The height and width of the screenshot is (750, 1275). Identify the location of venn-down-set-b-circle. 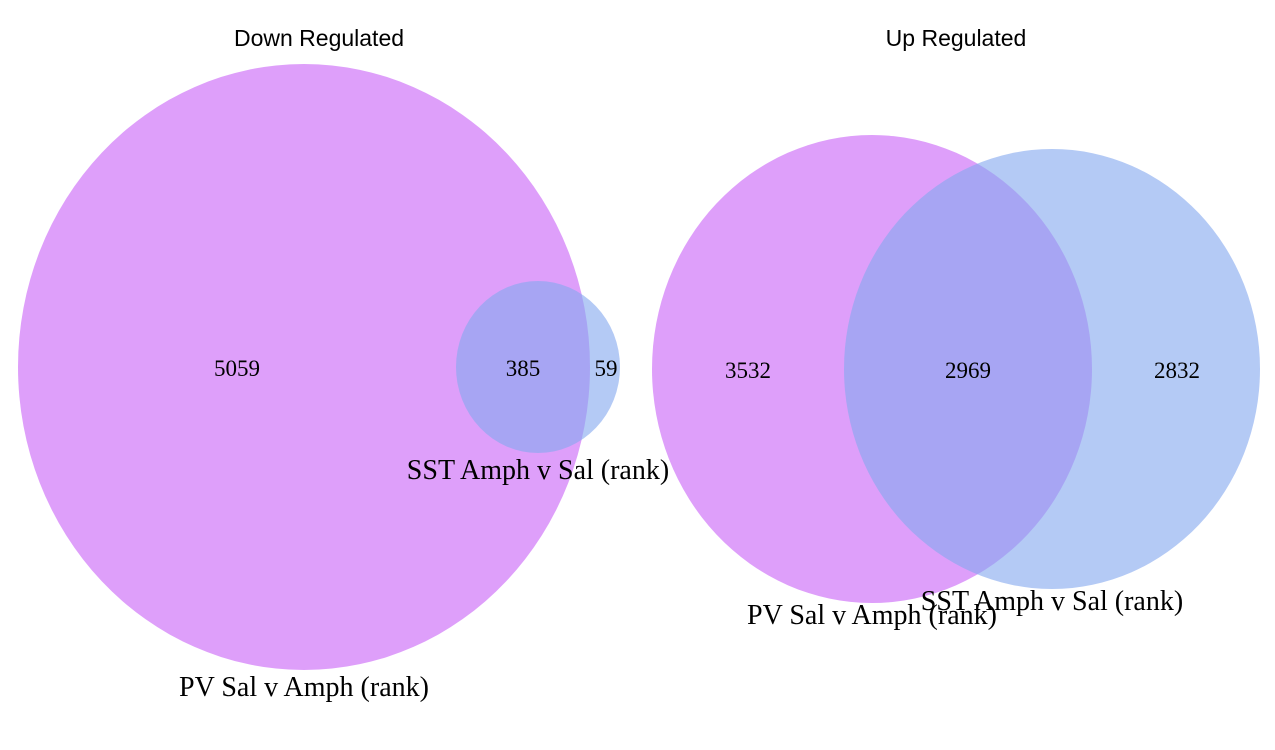
(538, 367).